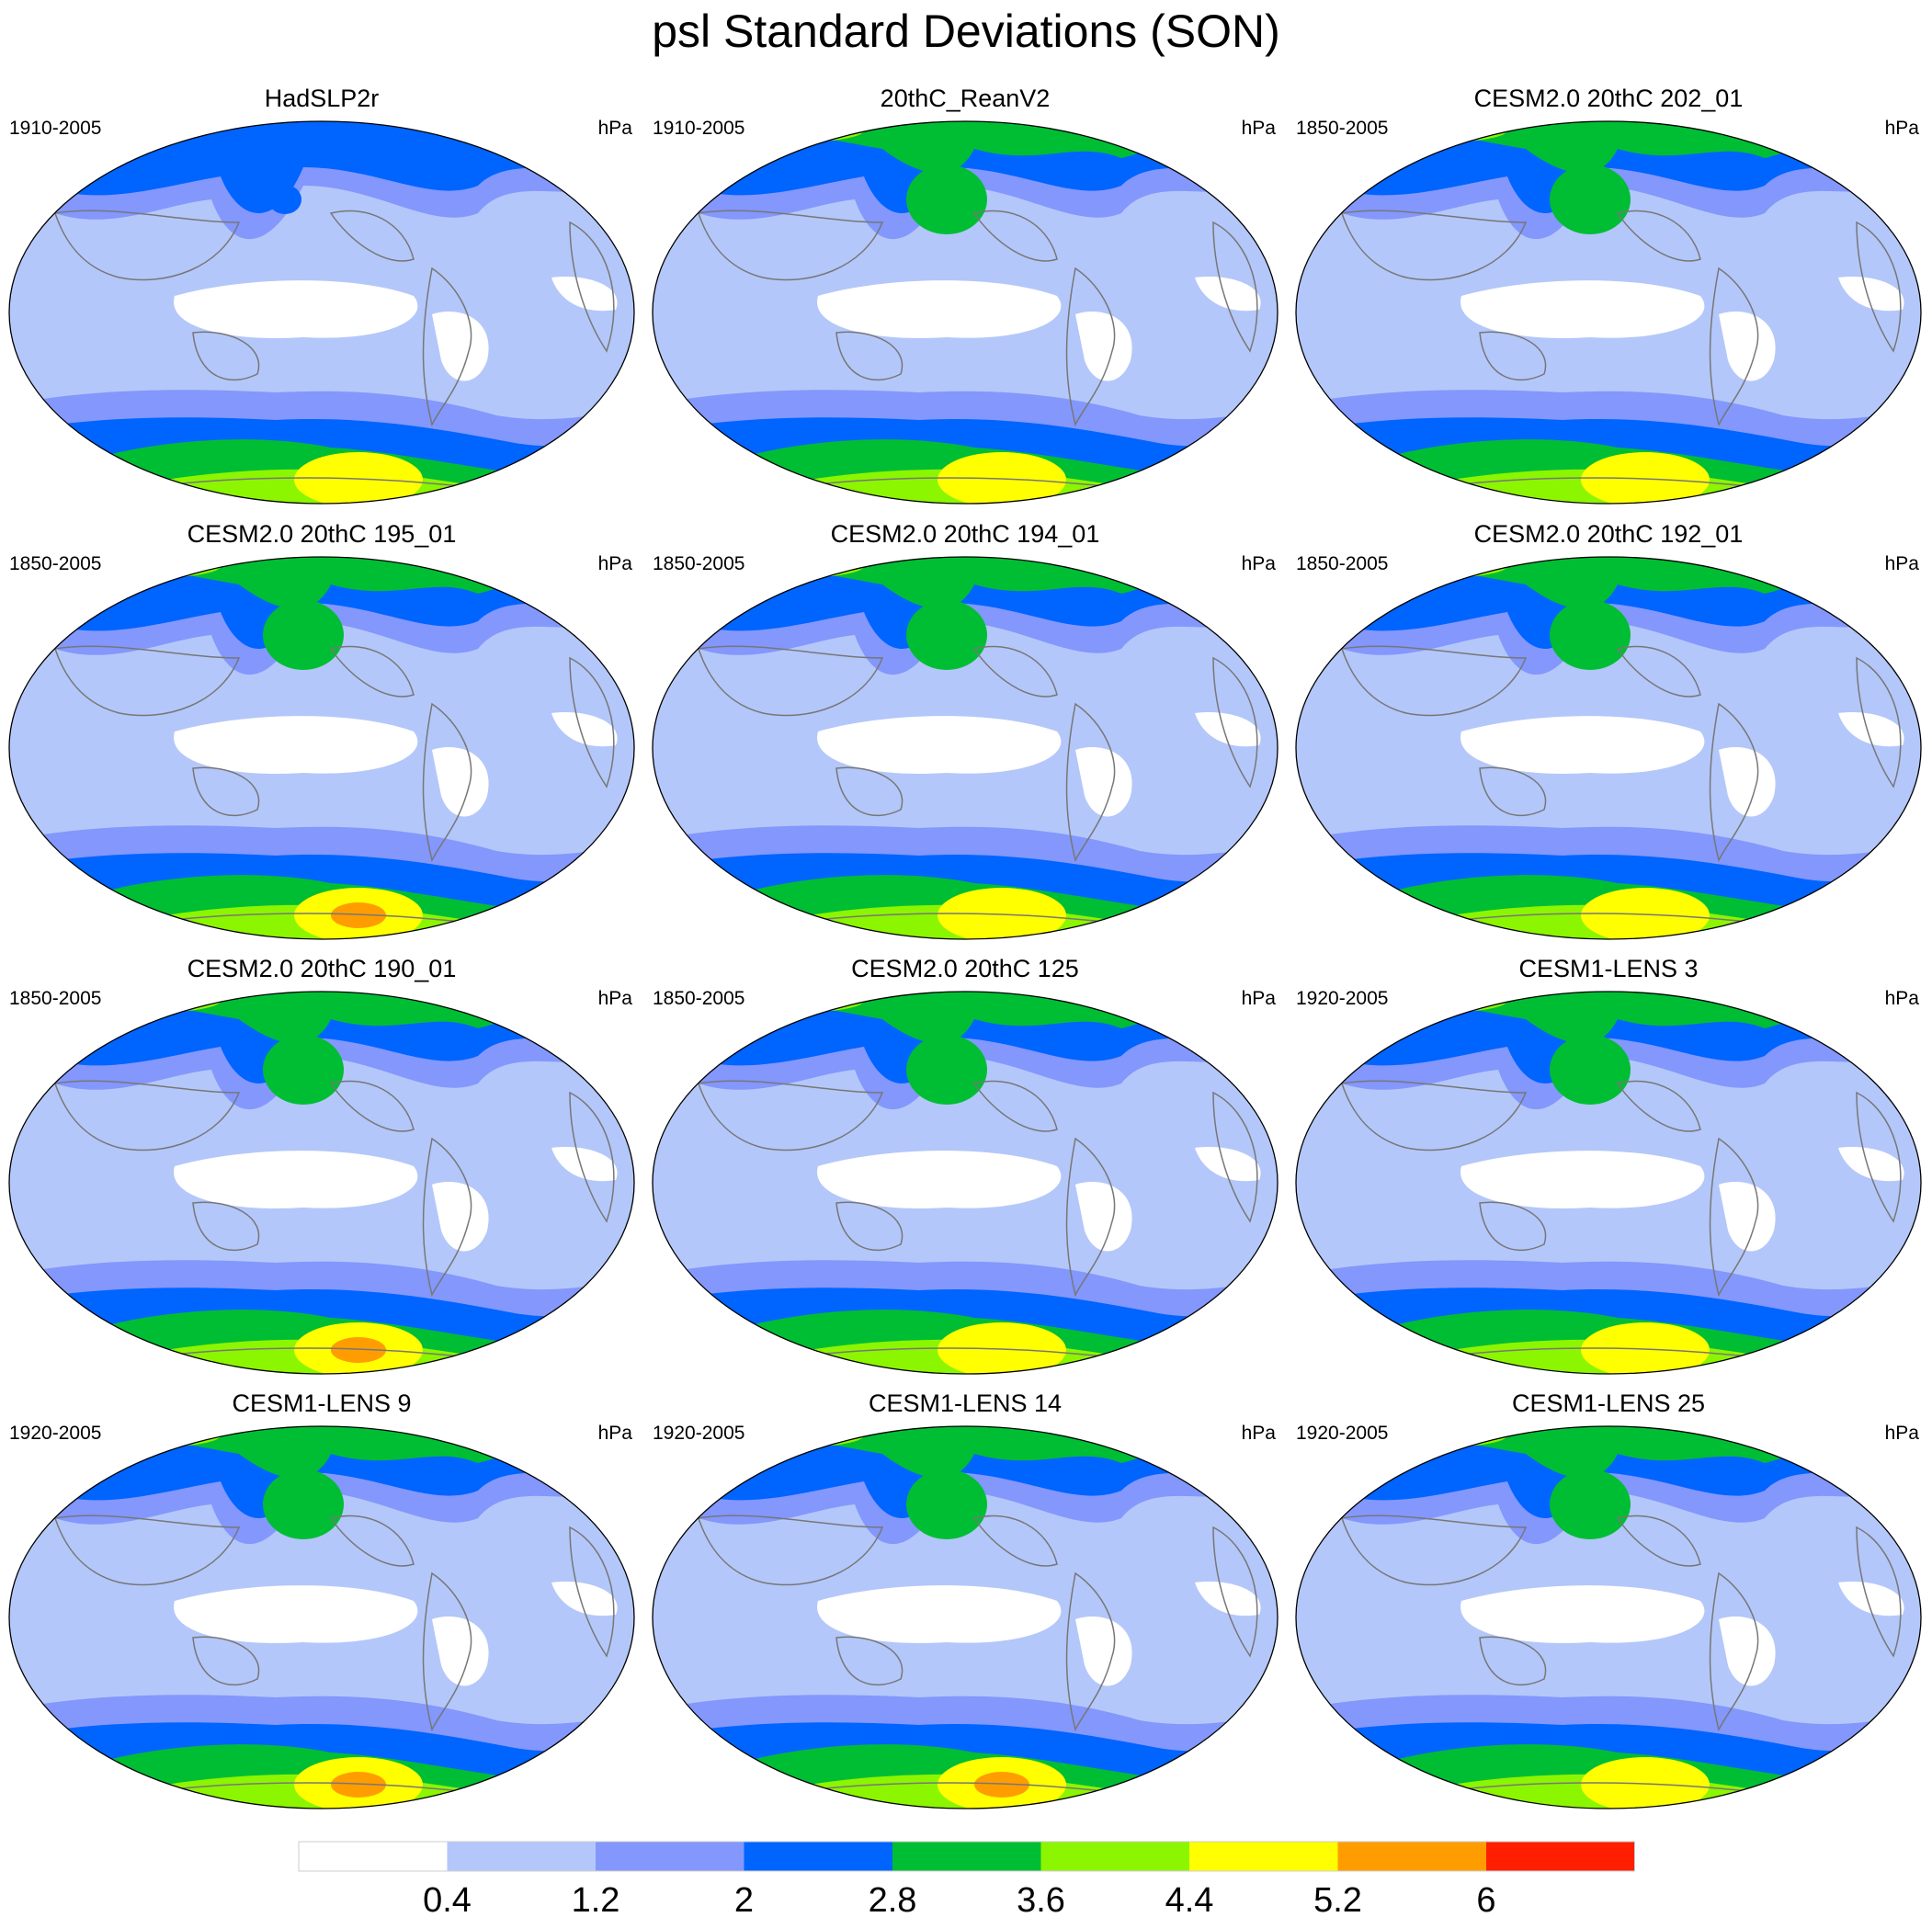 The image size is (1932, 1917). Describe the element at coordinates (965, 98) in the screenshot. I see `panel-title: 20thC_ReanV2` at that location.